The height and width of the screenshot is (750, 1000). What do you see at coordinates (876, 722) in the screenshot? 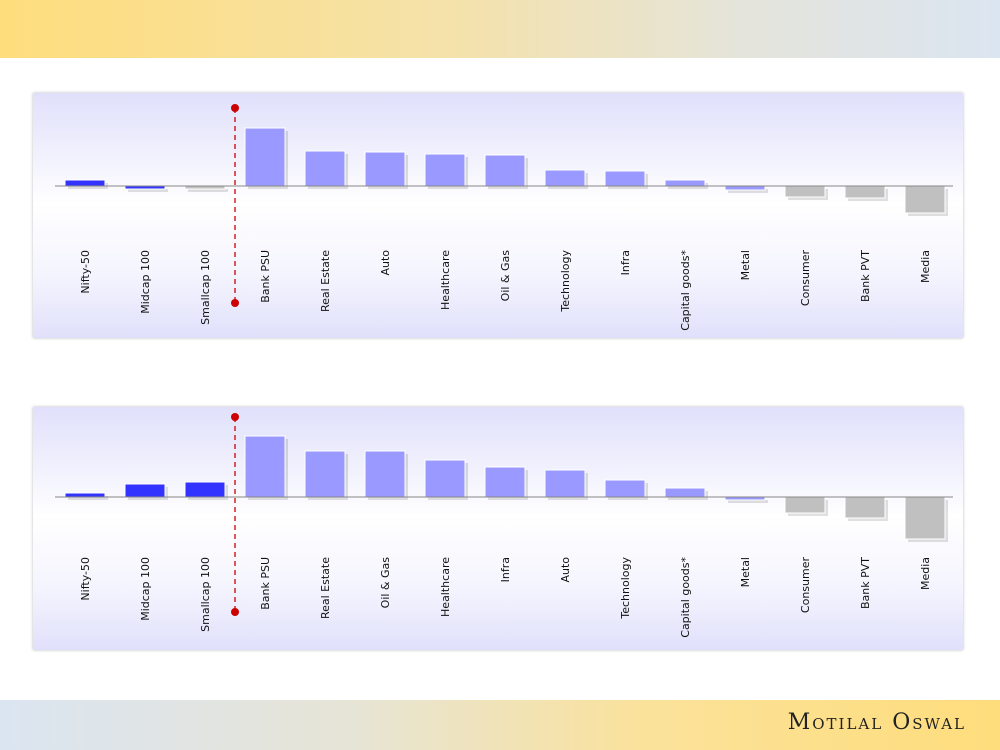
I see `brand-logo: Motilal Oswal` at bounding box center [876, 722].